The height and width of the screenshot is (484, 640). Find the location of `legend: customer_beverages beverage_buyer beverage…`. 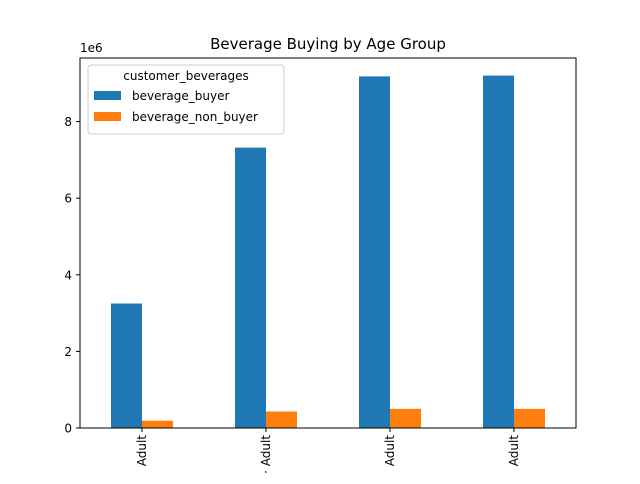

legend: customer_beverages beverage_buyer beverage… is located at coordinates (186, 99).